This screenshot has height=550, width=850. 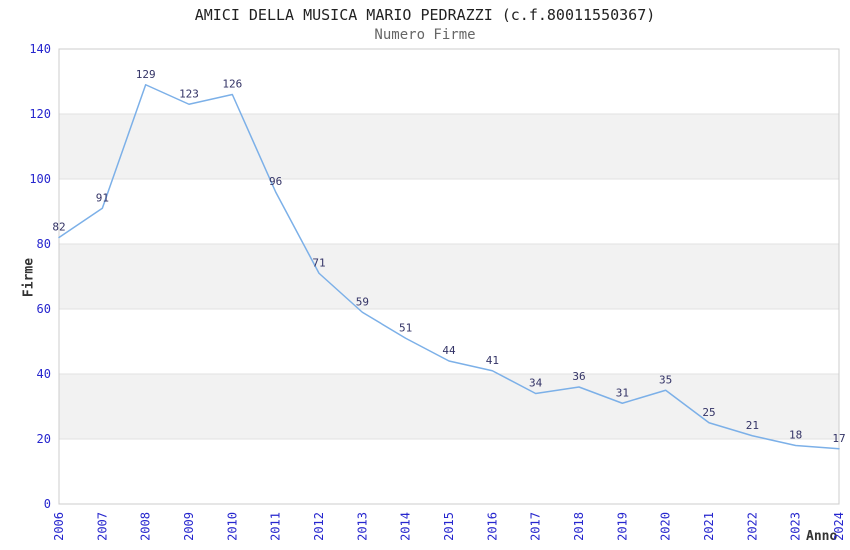 What do you see at coordinates (492, 360) in the screenshot?
I see `data-label: 41` at bounding box center [492, 360].